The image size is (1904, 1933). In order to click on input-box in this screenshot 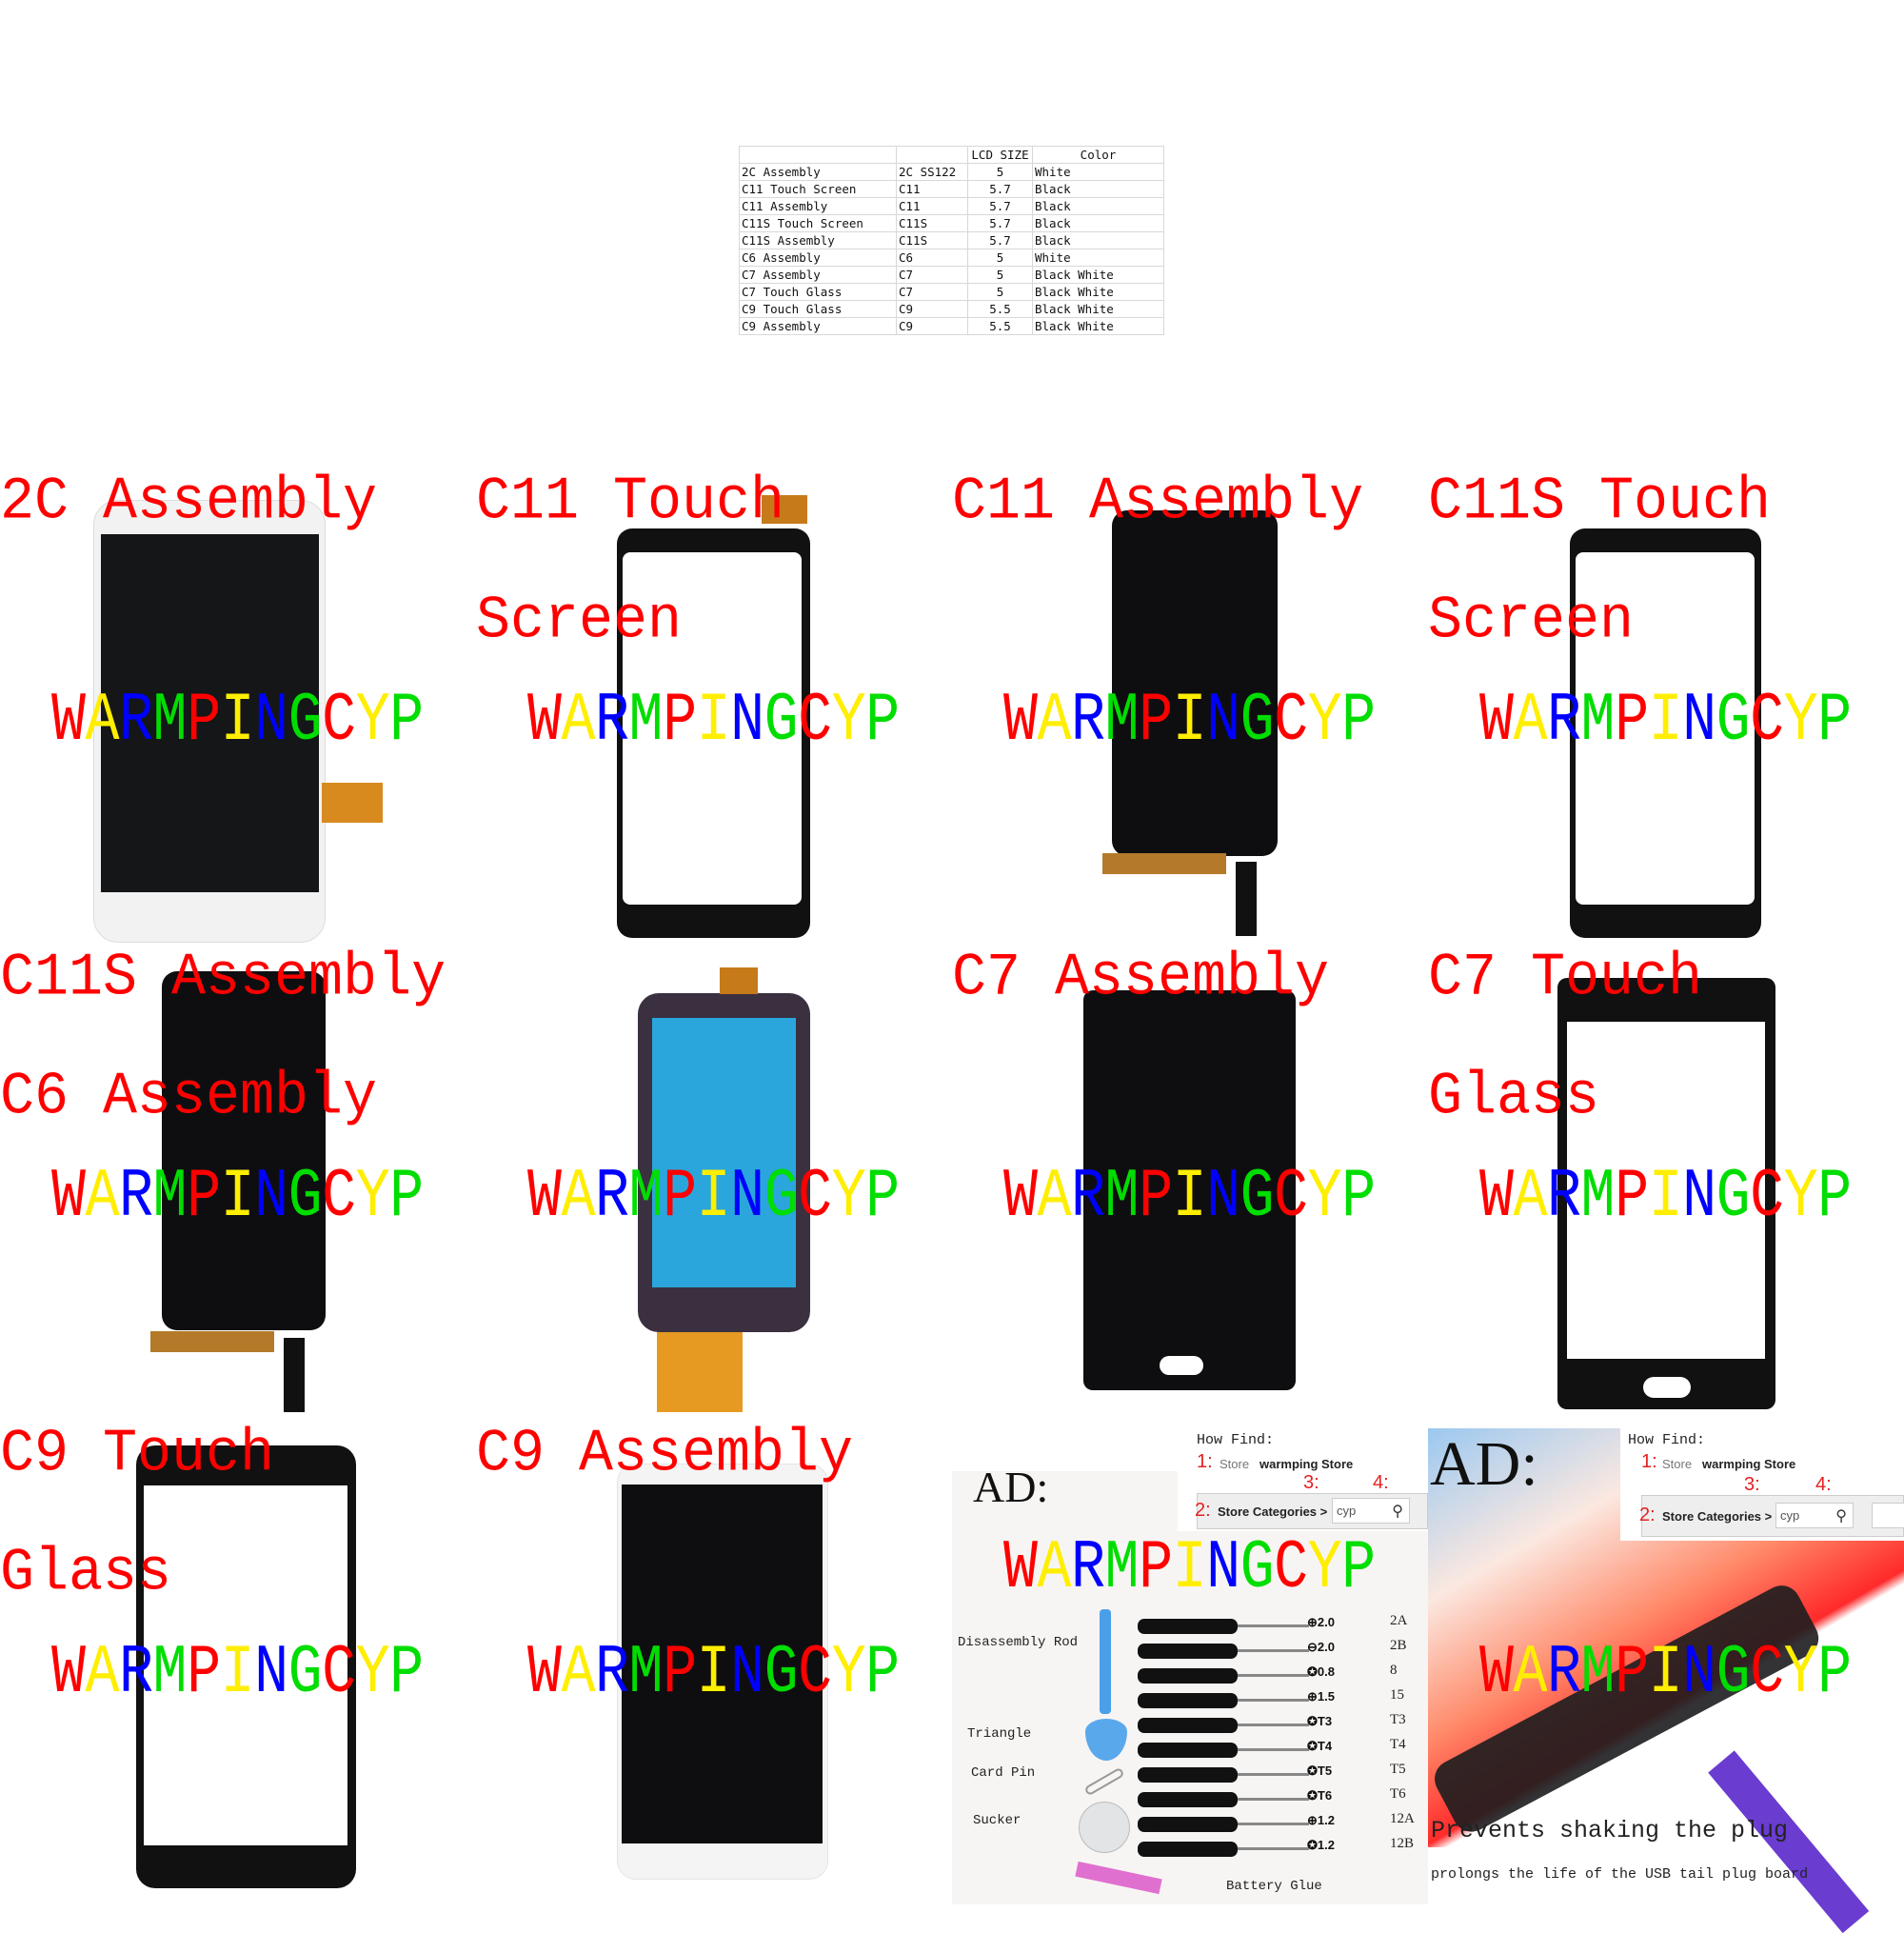, I will do `click(1888, 1515)`.